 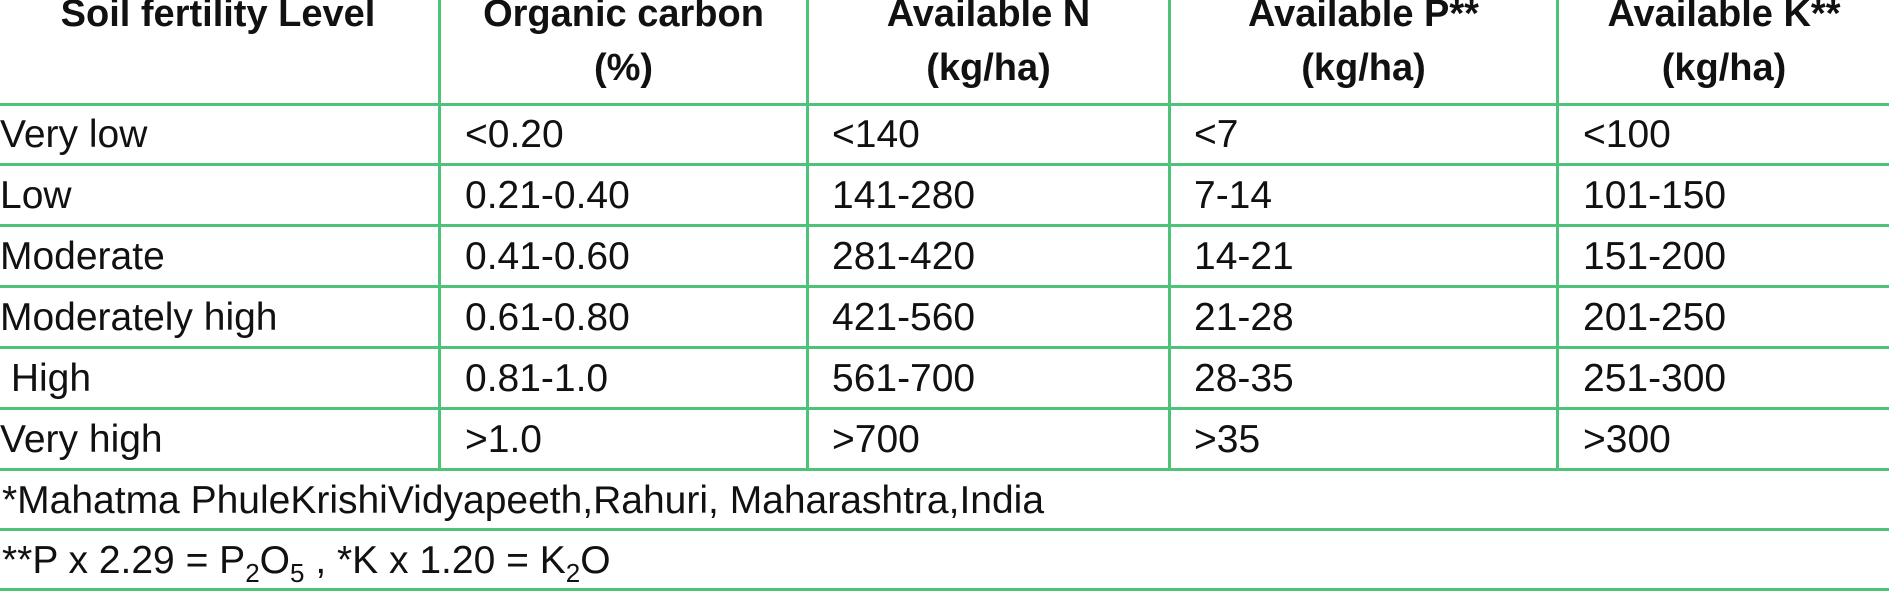 I want to click on header-cell-available-p: Available P** (kg/ha), so click(x=1363, y=51).